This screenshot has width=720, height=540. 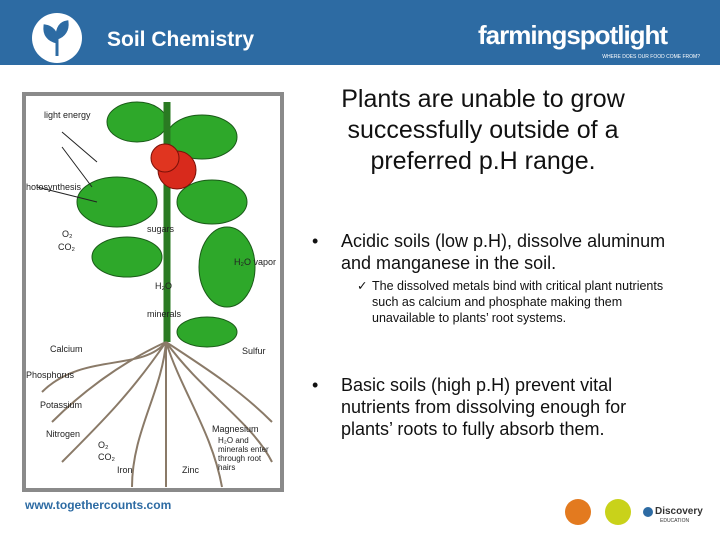 I want to click on discovery-logo: Discovery, so click(x=679, y=511).